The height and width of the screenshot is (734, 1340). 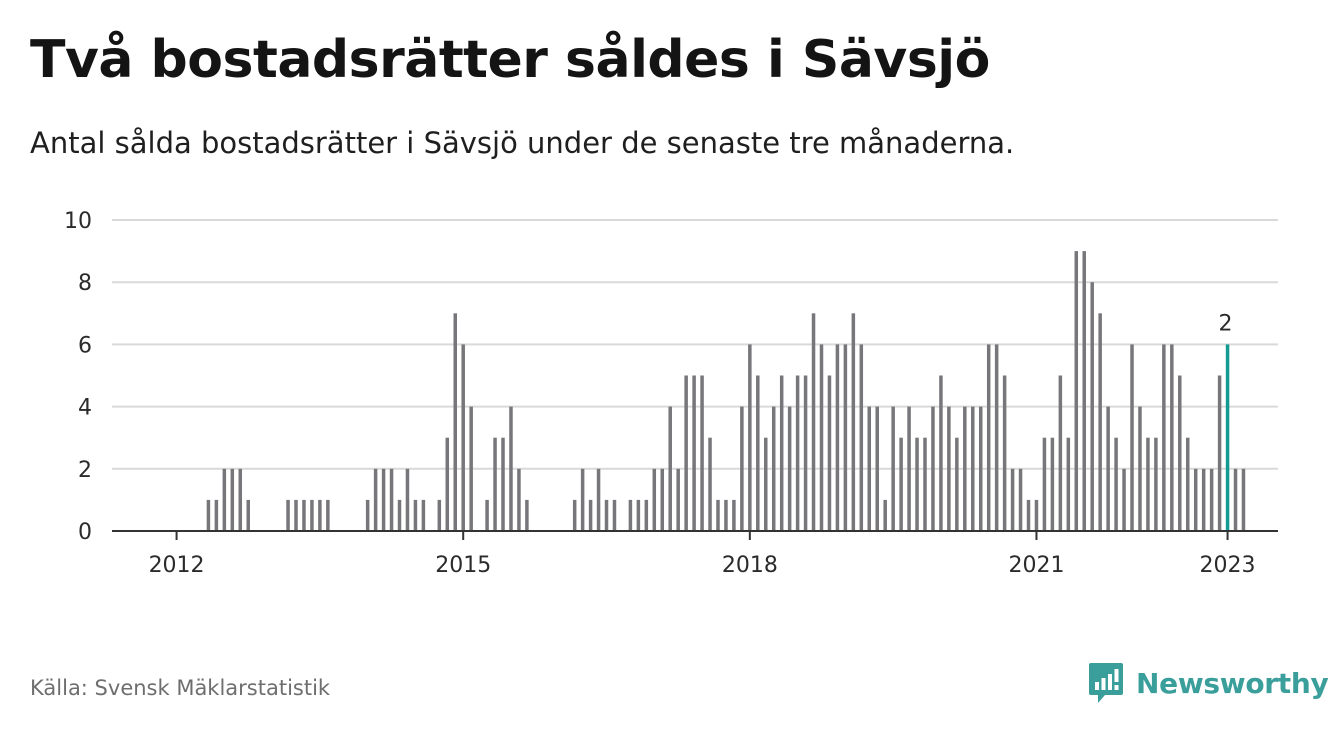 What do you see at coordinates (1106, 683) in the screenshot?
I see `newsworthy-logo-icon` at bounding box center [1106, 683].